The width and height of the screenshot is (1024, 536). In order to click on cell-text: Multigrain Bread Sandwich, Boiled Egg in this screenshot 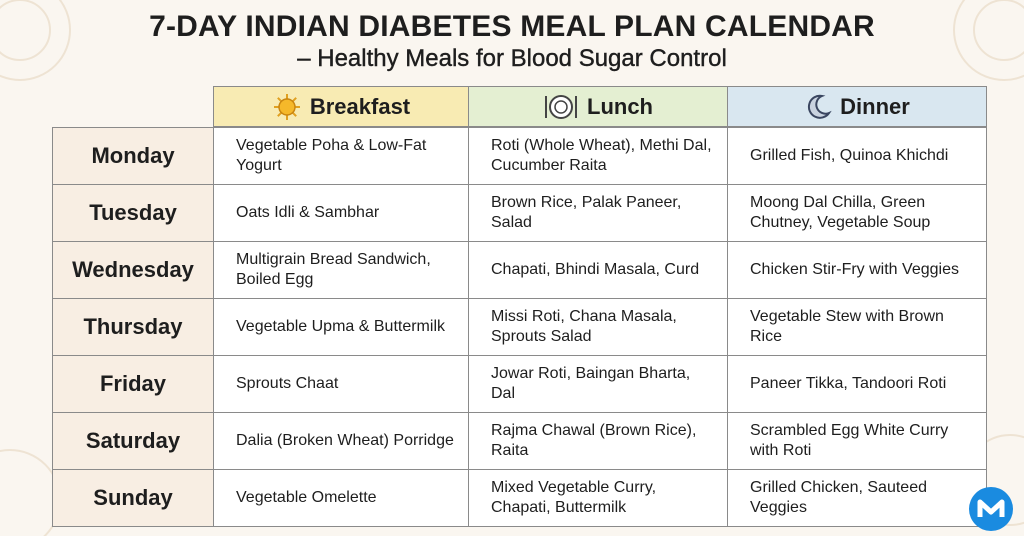, I will do `click(333, 269)`.